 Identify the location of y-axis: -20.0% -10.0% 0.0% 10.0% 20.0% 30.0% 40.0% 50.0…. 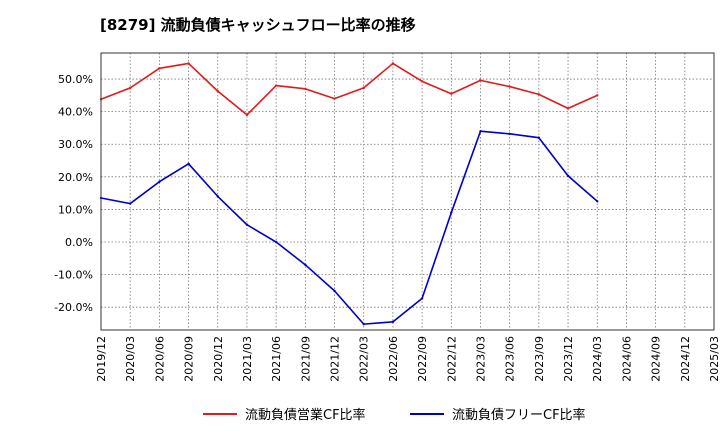
(73, 193).